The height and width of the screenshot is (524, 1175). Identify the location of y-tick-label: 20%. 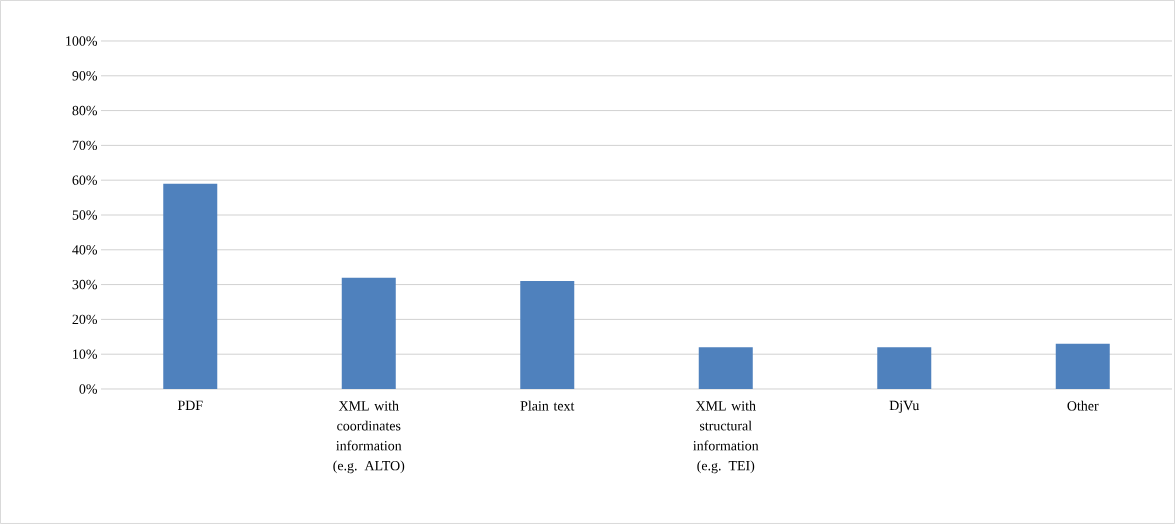
(85, 319).